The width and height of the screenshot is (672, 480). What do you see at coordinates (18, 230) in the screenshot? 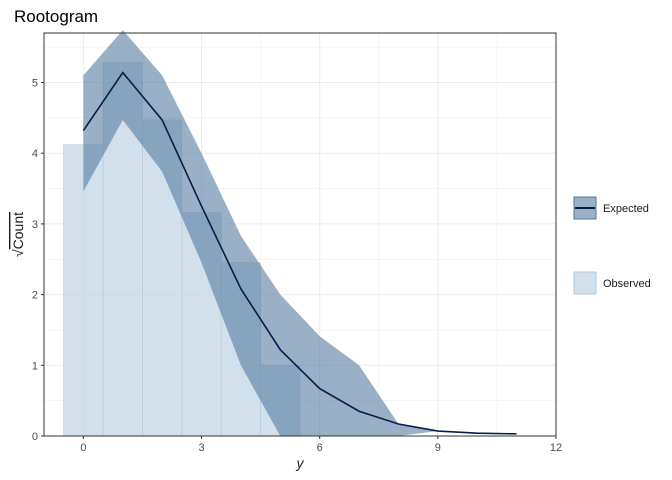
I see `y-axis-title-label: Count` at bounding box center [18, 230].